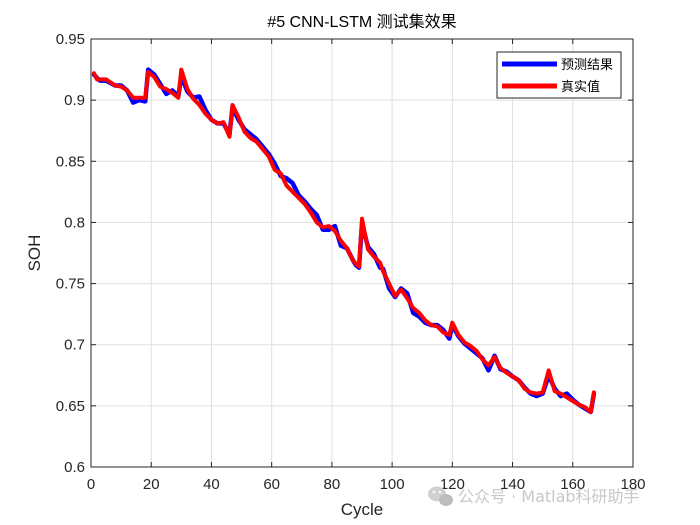 Image resolution: width=700 pixels, height=525 pixels. Describe the element at coordinates (151, 484) in the screenshot. I see `x-tick-label: 20` at that location.